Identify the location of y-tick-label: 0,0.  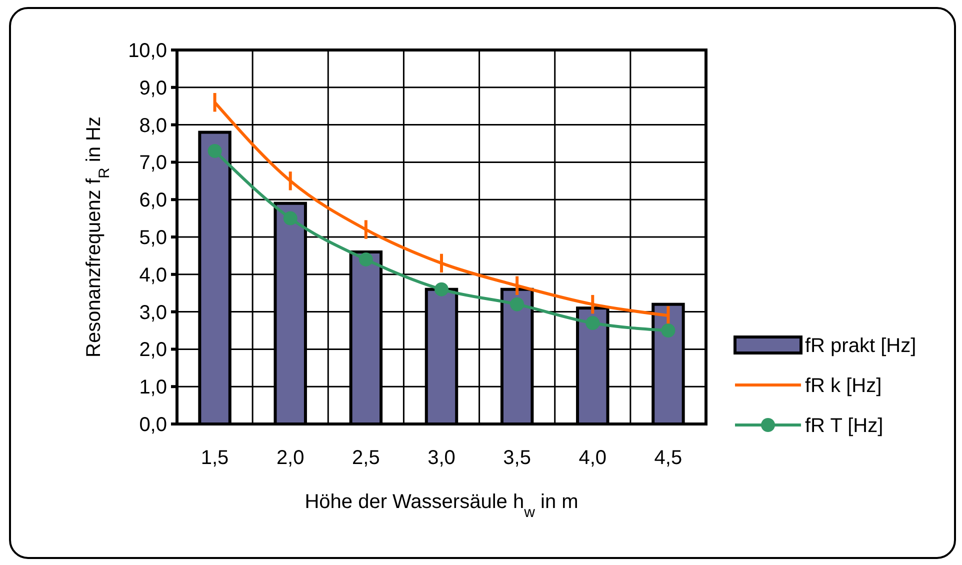
(153, 425).